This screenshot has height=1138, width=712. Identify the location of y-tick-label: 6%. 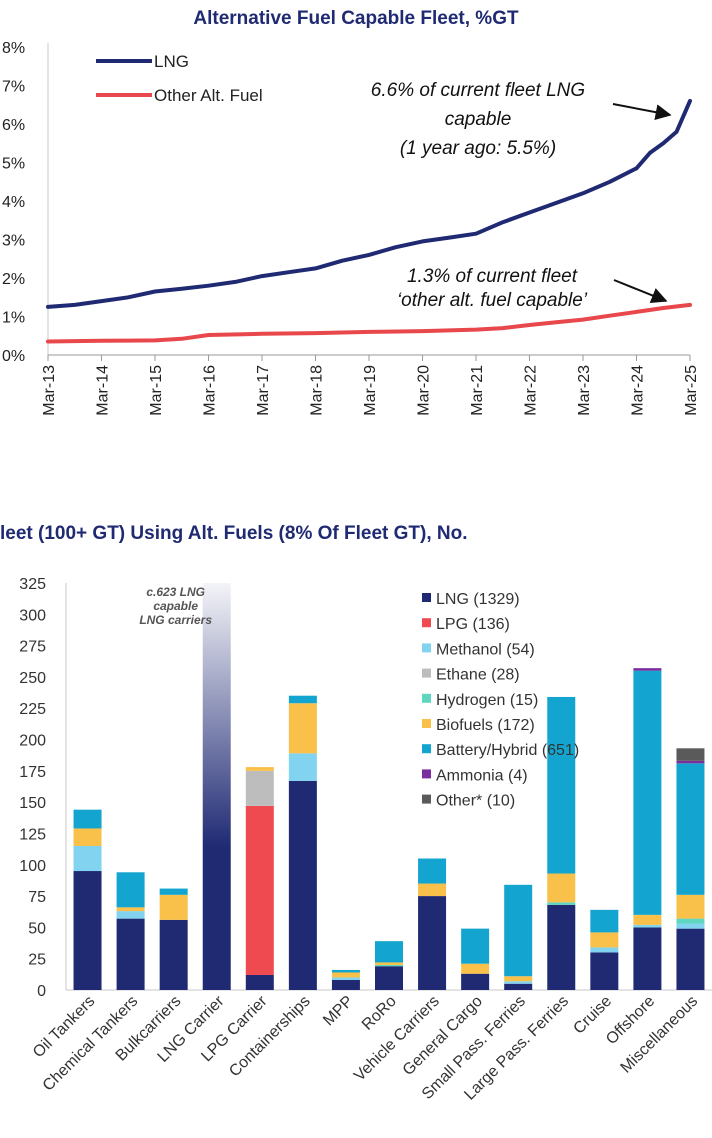
(13, 125).